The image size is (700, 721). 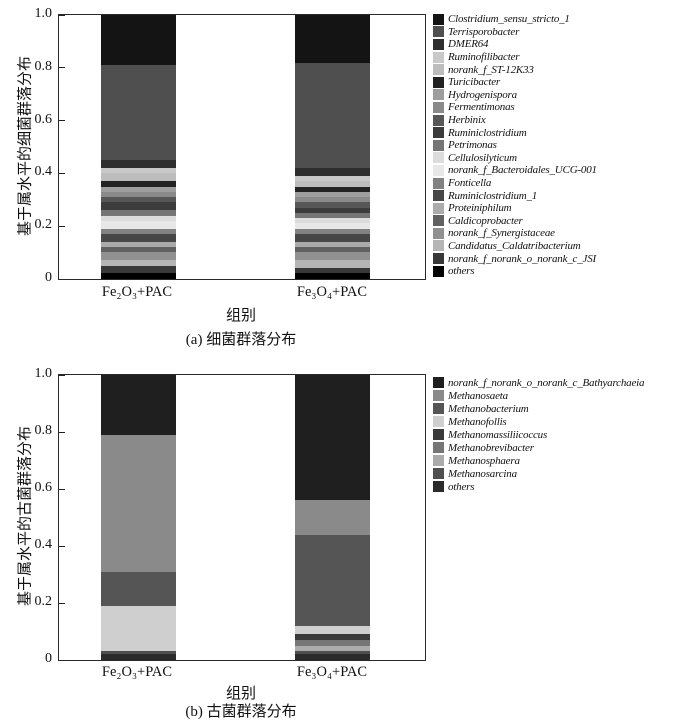 I want to click on legend-item: Methanobacterium, so click(x=538, y=408).